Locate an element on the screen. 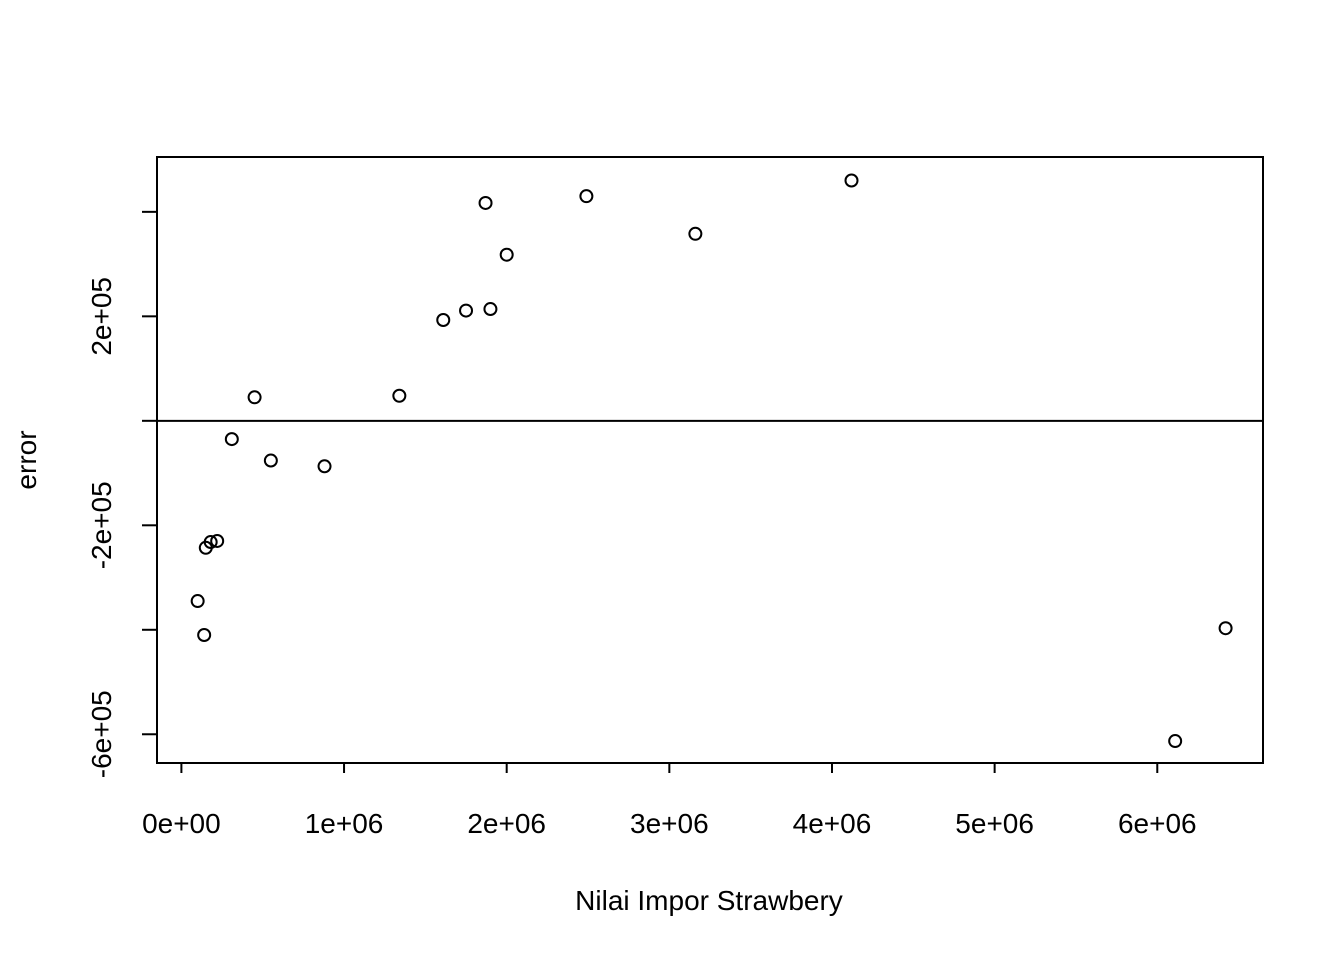 The height and width of the screenshot is (960, 1344). y-tick-label: -2e+05 is located at coordinates (101, 525).